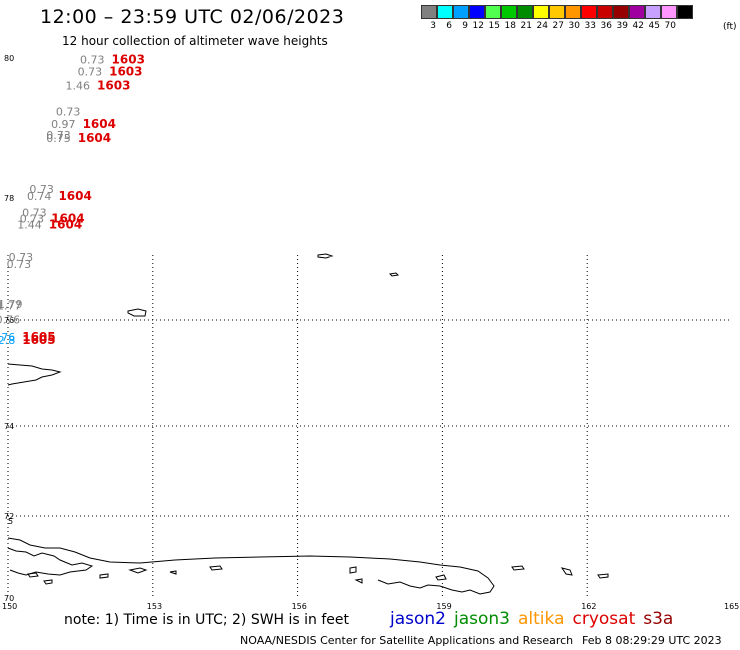 The height and width of the screenshot is (650, 740). What do you see at coordinates (510, 26) in the screenshot?
I see `legend-label: 18` at bounding box center [510, 26].